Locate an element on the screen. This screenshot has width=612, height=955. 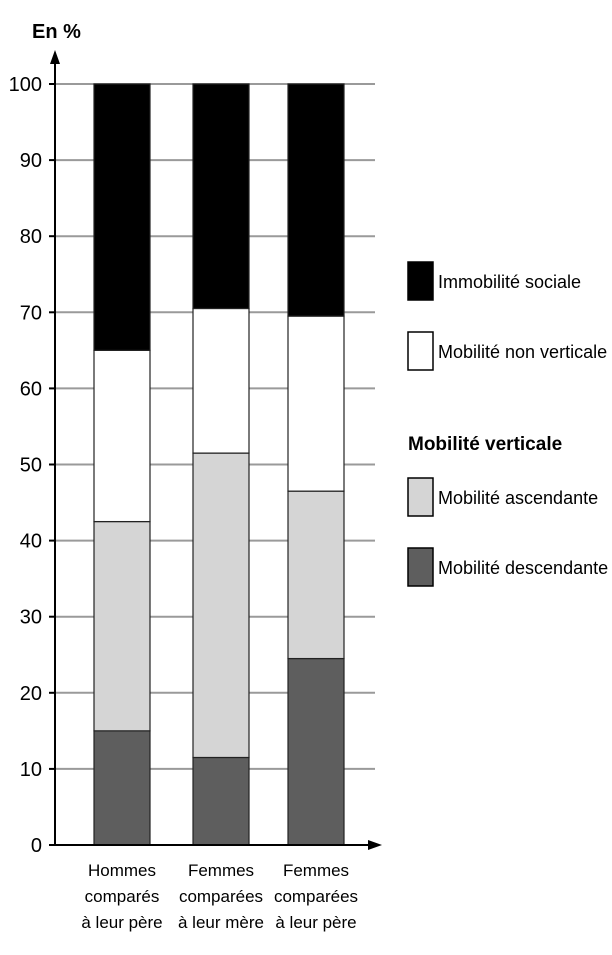
y-tick-label: 0 is located at coordinates (36, 846).